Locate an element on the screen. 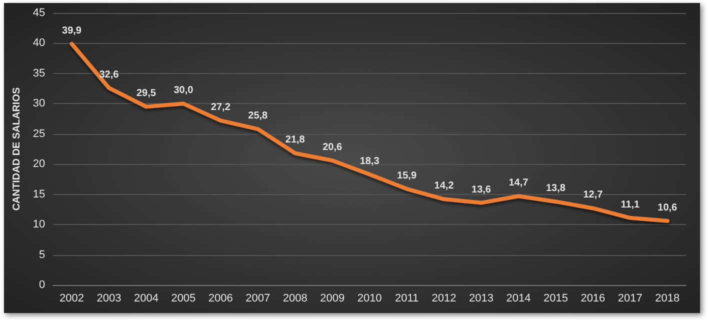 Image resolution: width=708 pixels, height=320 pixels. x-tick-label: 2013 is located at coordinates (481, 298).